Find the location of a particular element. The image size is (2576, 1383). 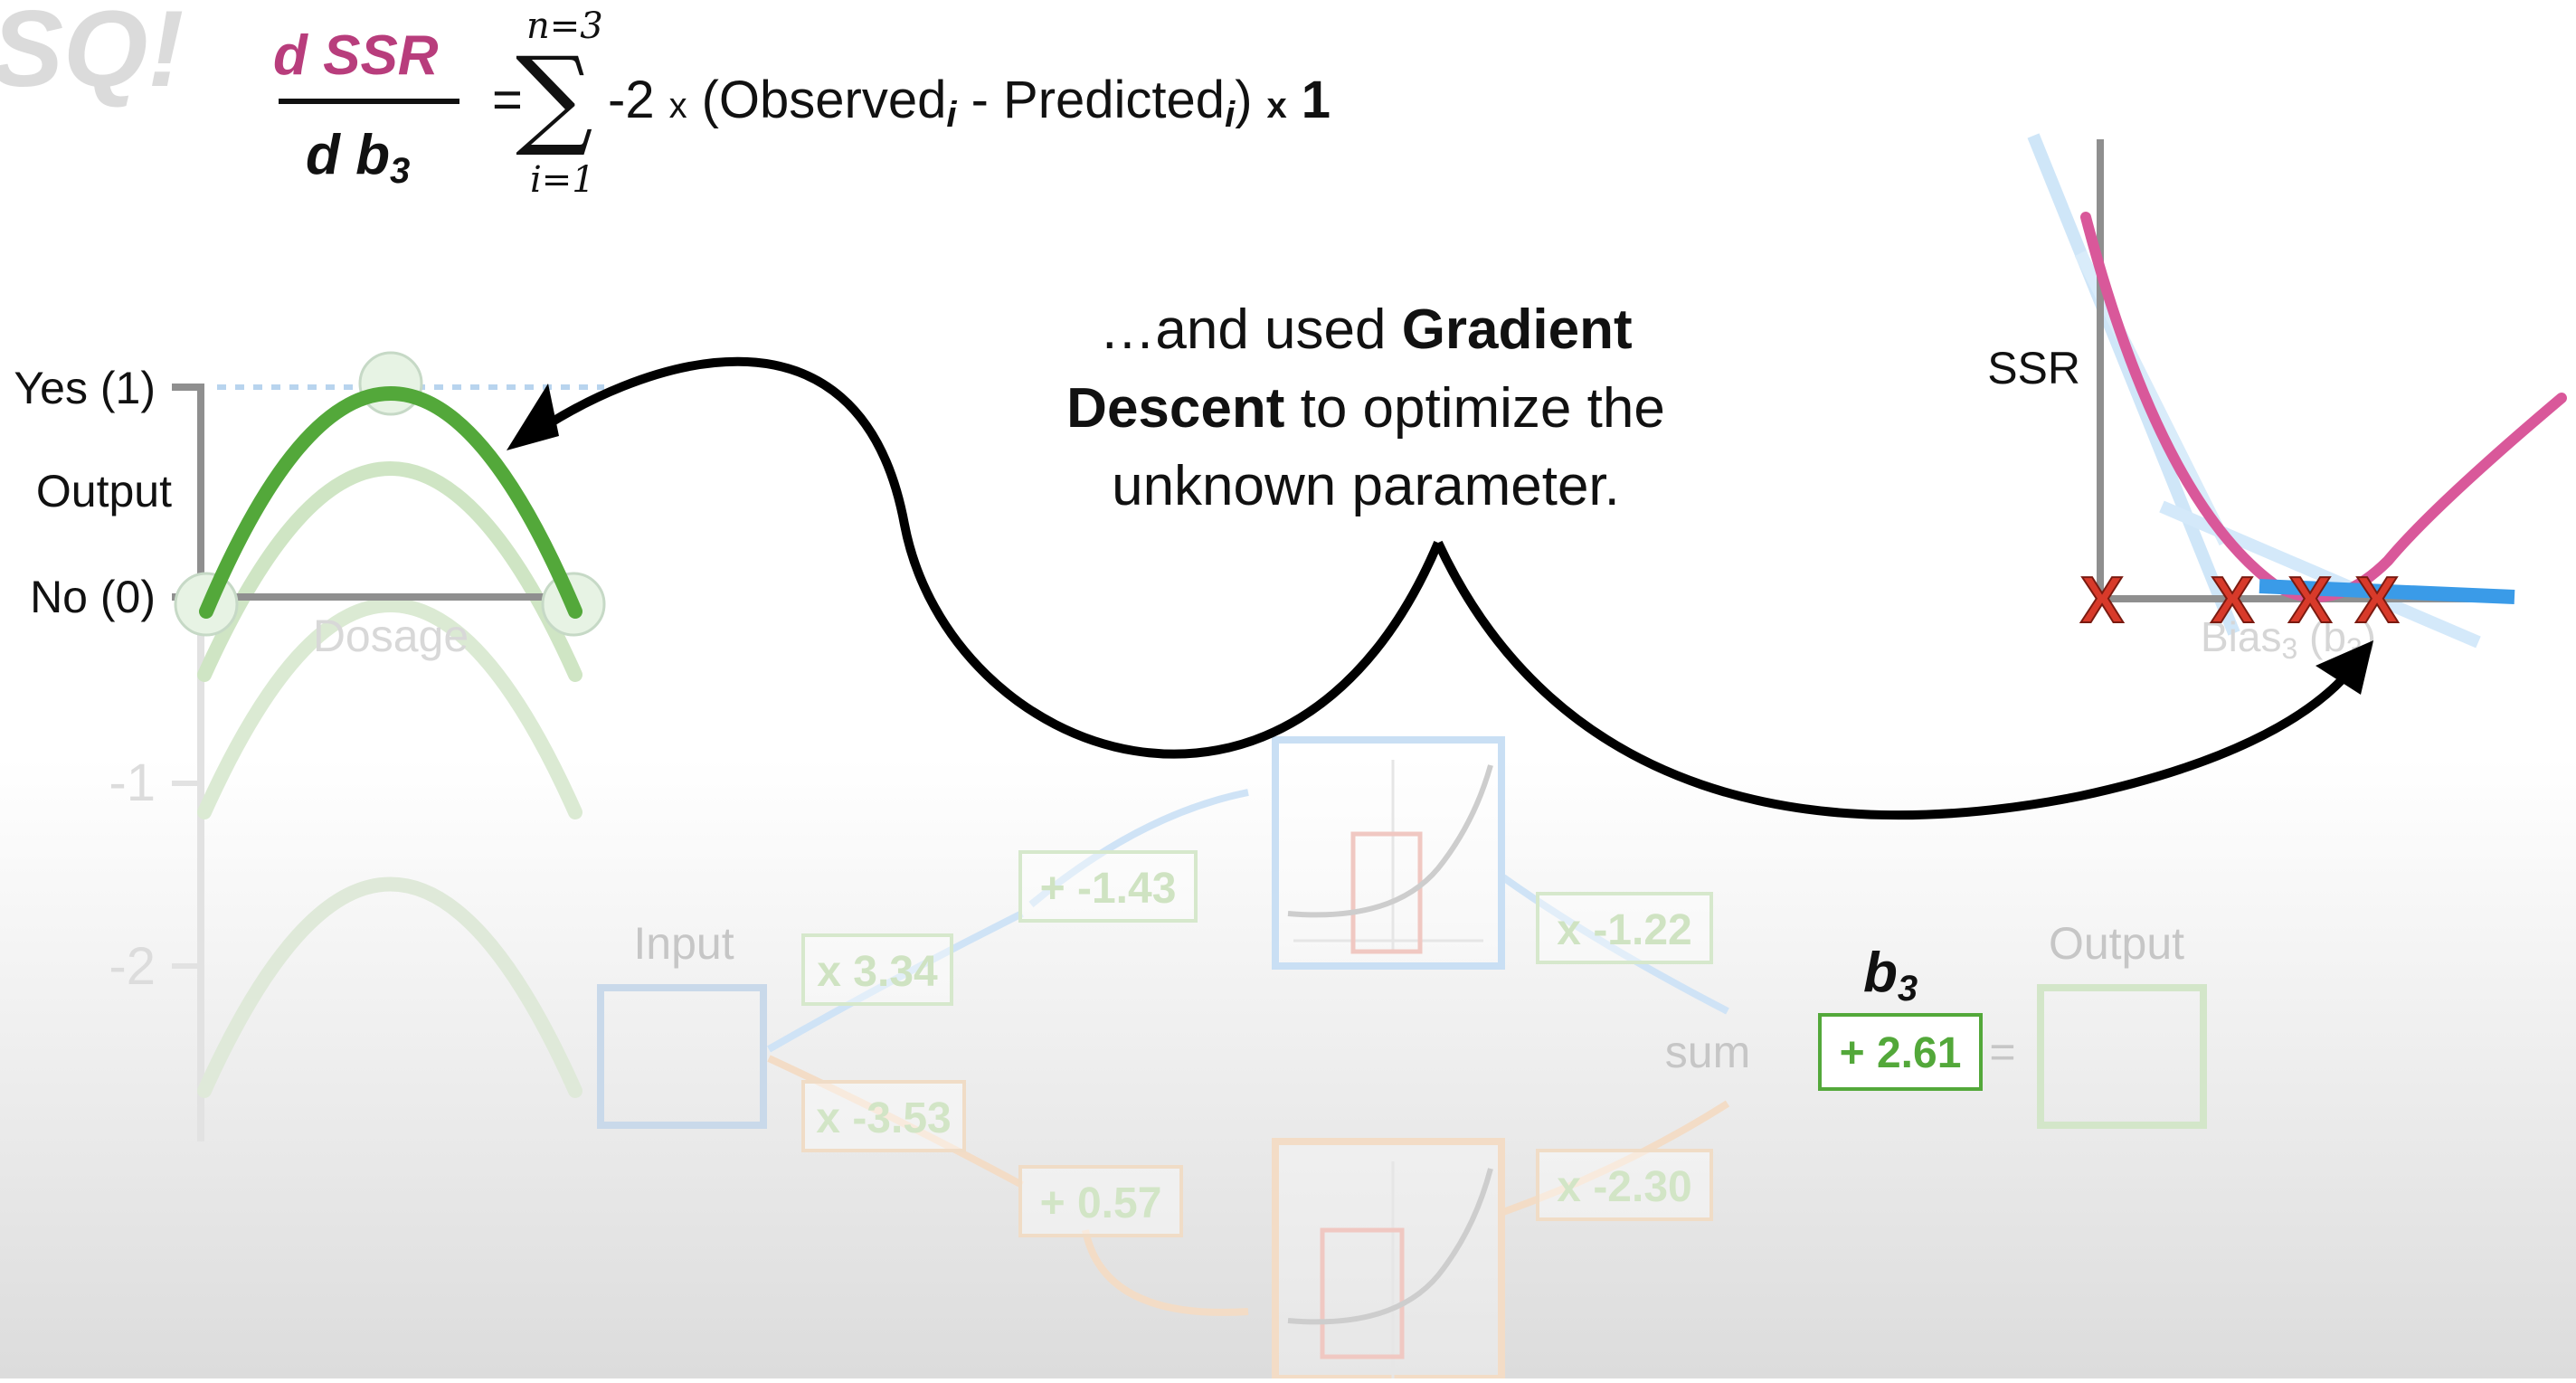

formula-numerator: d SSR is located at coordinates (356, 55).